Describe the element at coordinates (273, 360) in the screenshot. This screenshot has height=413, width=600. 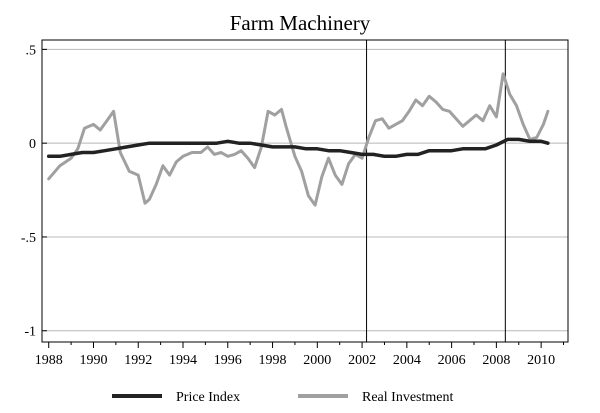
I see `x-tick-label: 1998` at that location.